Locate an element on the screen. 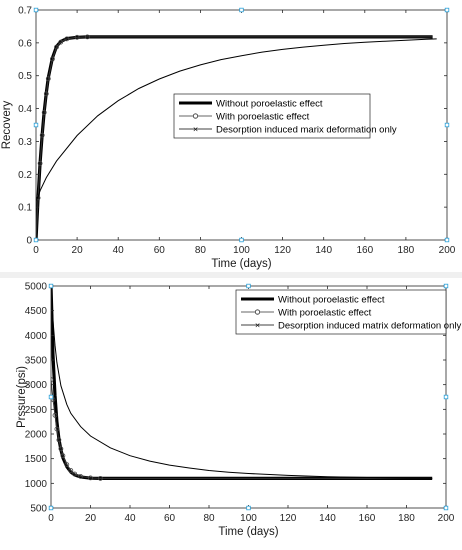 Image resolution: width=462 pixels, height=550 pixels. pressure-y-tick-label: 3500 is located at coordinates (36, 361).